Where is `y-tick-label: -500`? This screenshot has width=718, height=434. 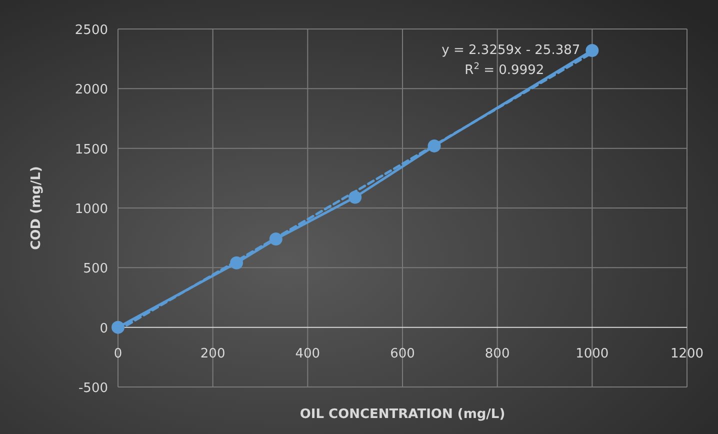 y-tick-label: -500 is located at coordinates (93, 388).